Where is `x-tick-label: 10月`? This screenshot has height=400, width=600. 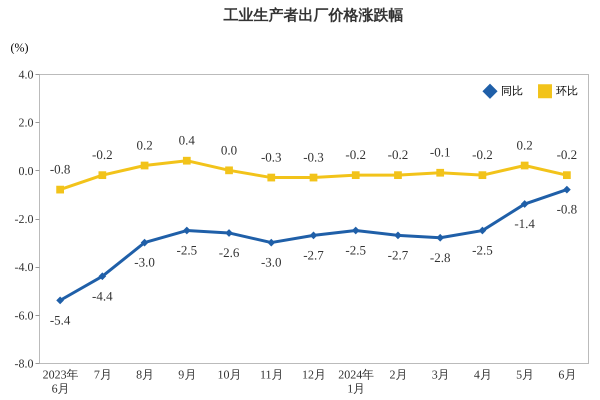
x-tick-label: 10月 is located at coordinates (230, 375).